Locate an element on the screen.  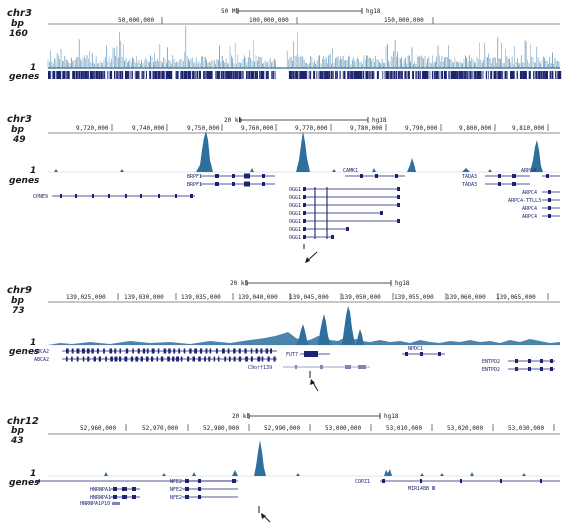
gene-label: NFE2 is located at coordinates (176, 498).